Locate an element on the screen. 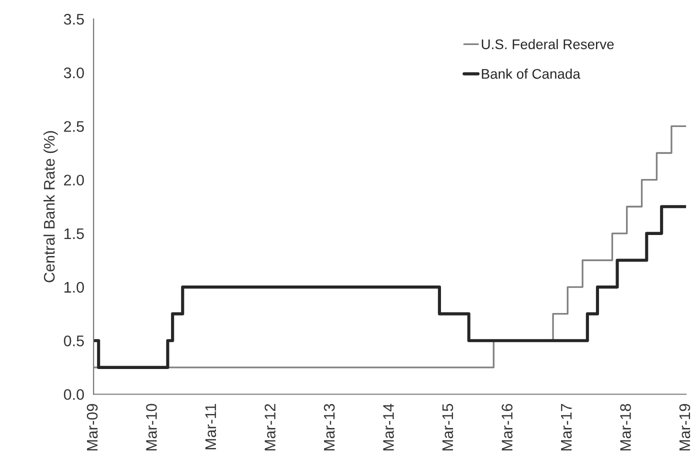 This screenshot has height=475, width=693. y-tick-label: 1.0 is located at coordinates (74, 287).